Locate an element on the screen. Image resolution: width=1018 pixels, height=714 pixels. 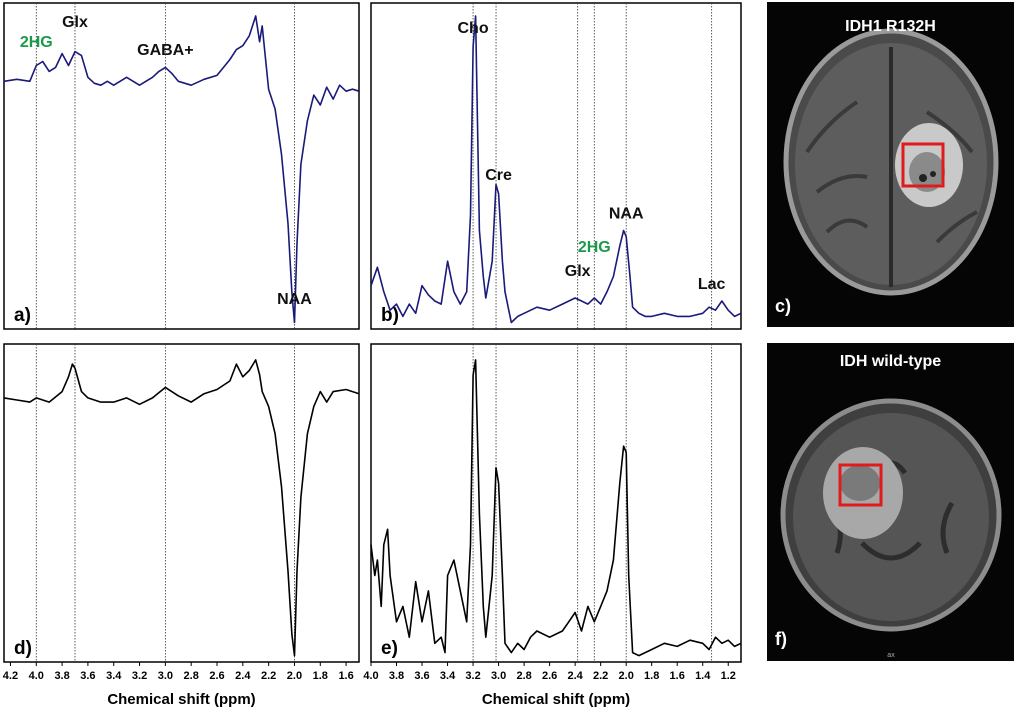
mri-title-c: IDH1 R132H is located at coordinates (890, 26).